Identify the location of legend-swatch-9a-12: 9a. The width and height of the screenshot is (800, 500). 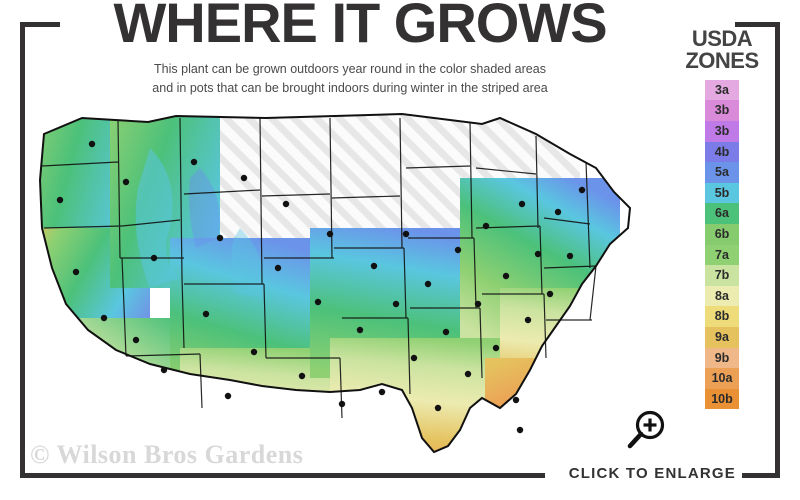
(722, 337).